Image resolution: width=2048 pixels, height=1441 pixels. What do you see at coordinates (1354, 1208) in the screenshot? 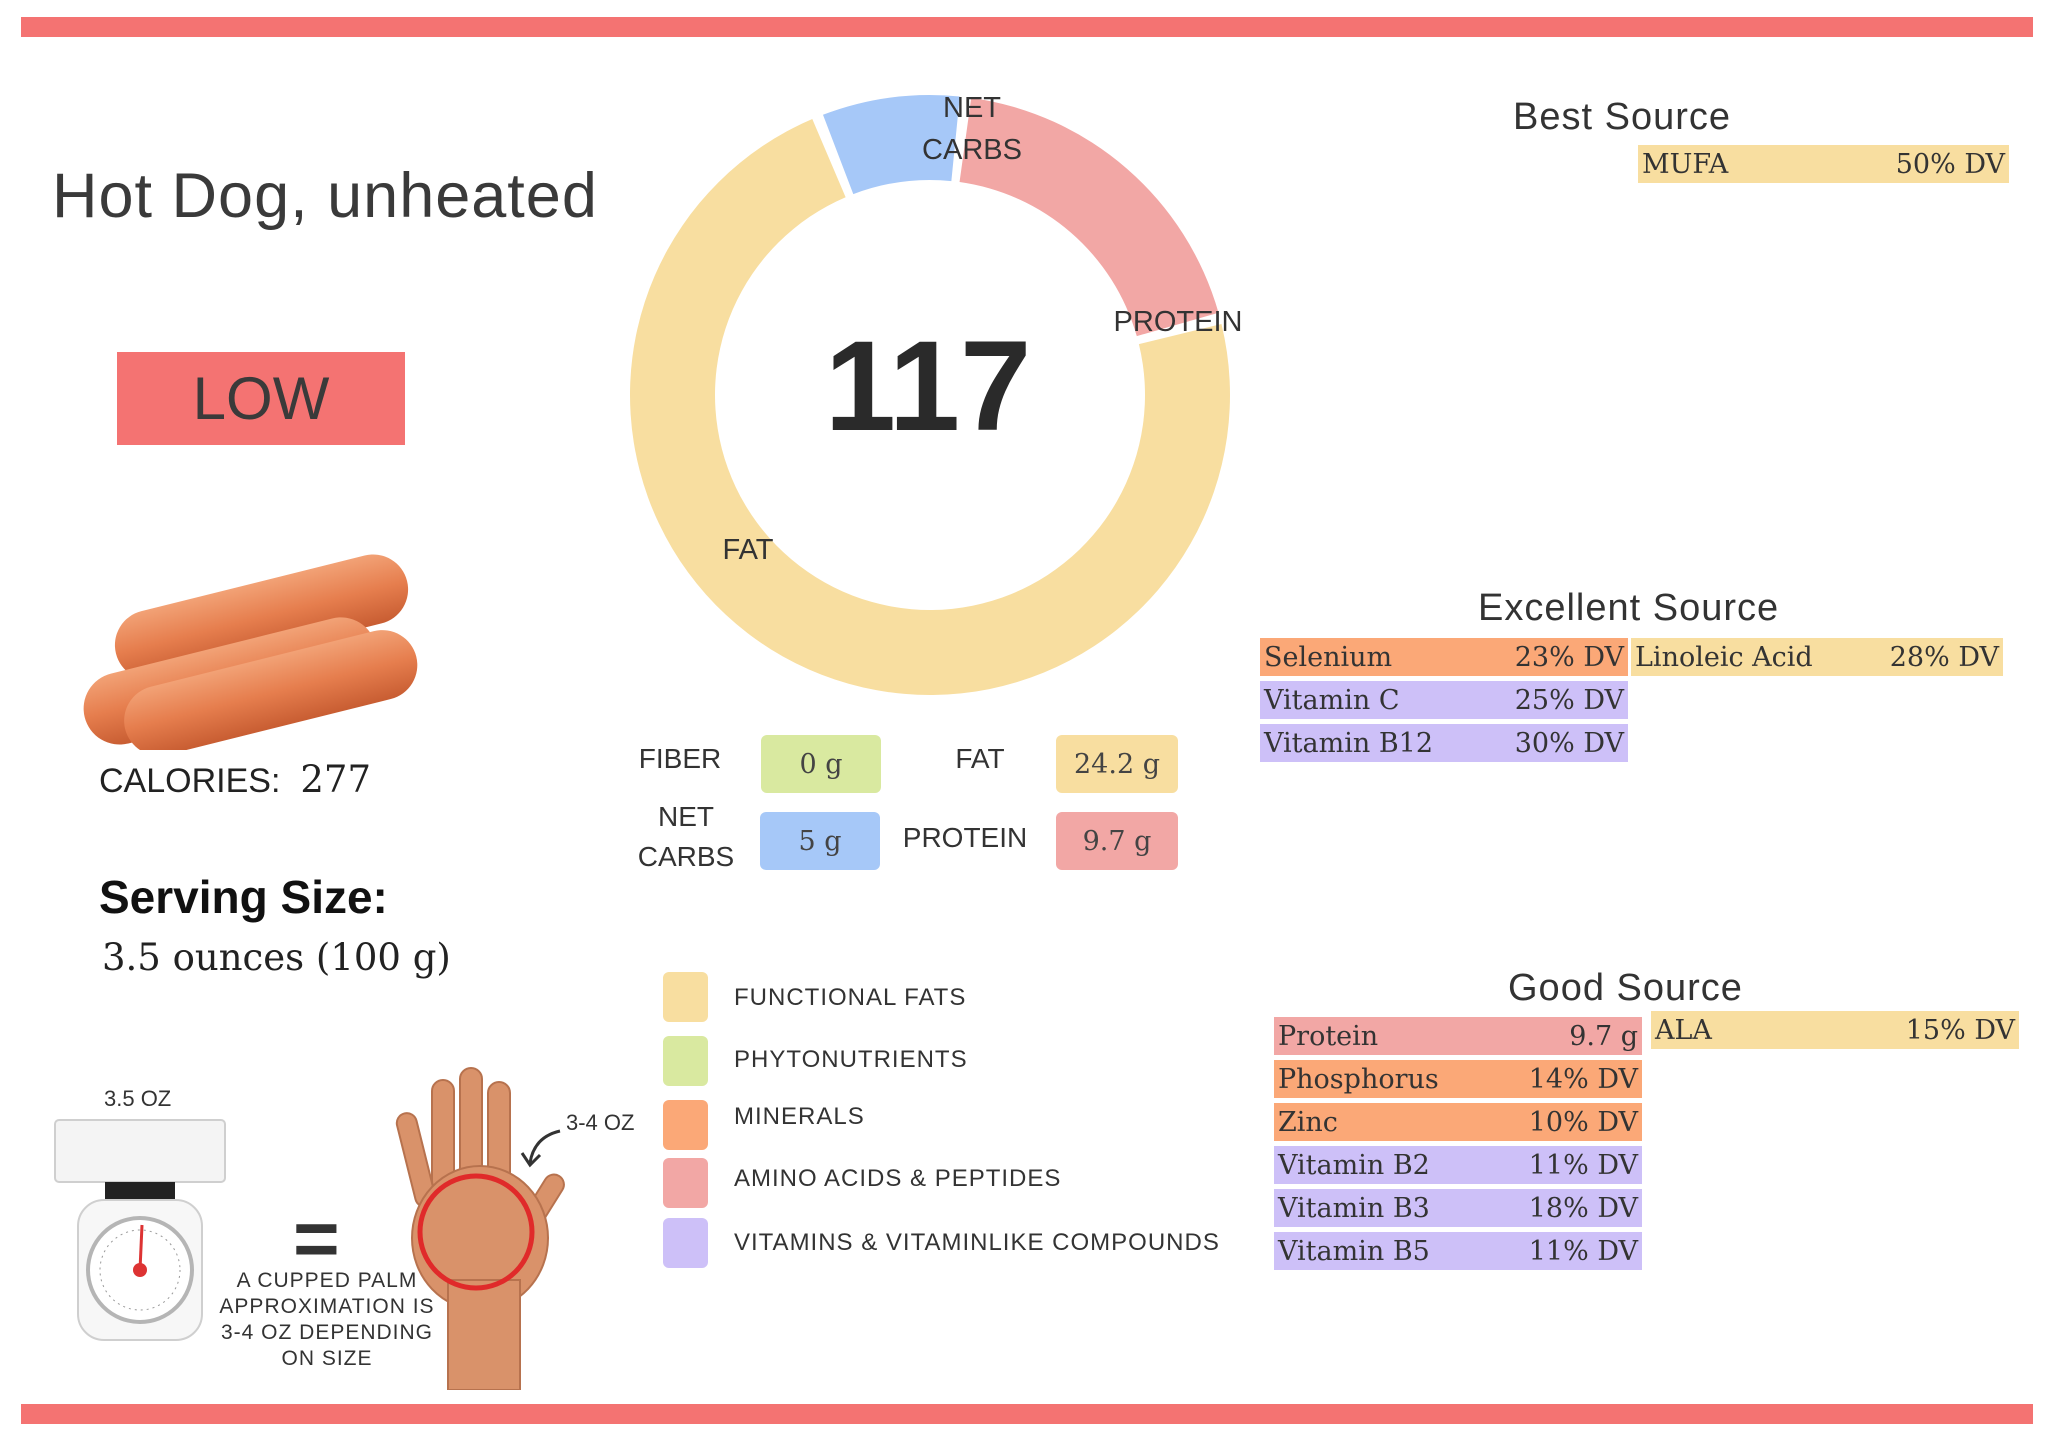
I see `nutrient-name: Vitamin B3` at bounding box center [1354, 1208].